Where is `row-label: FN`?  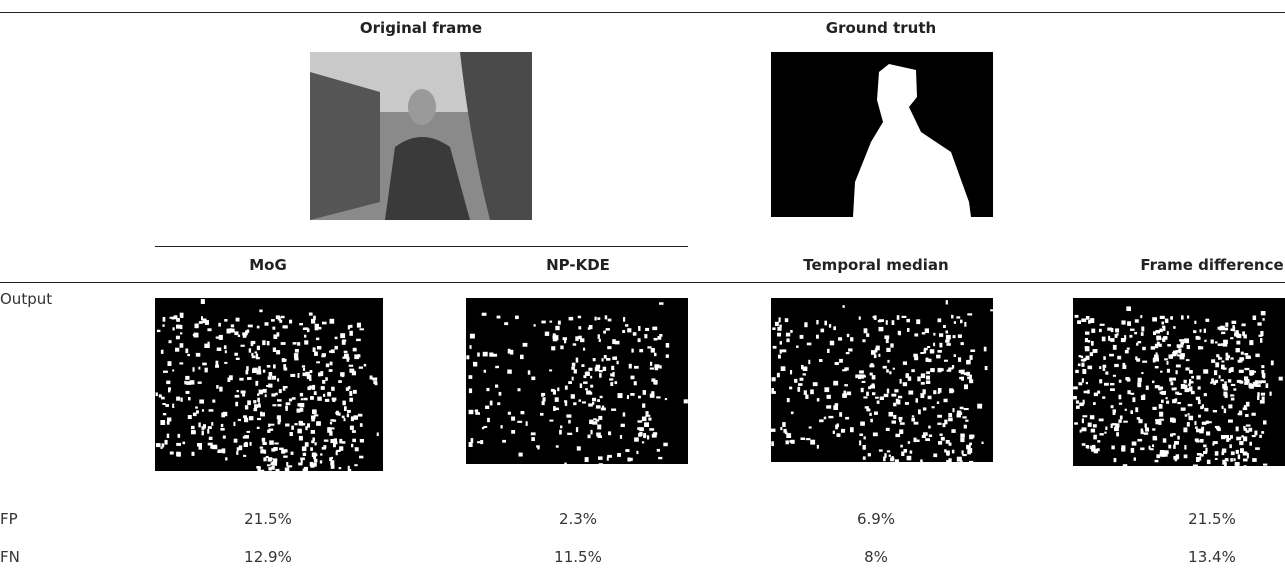 row-label: FN is located at coordinates (10, 557).